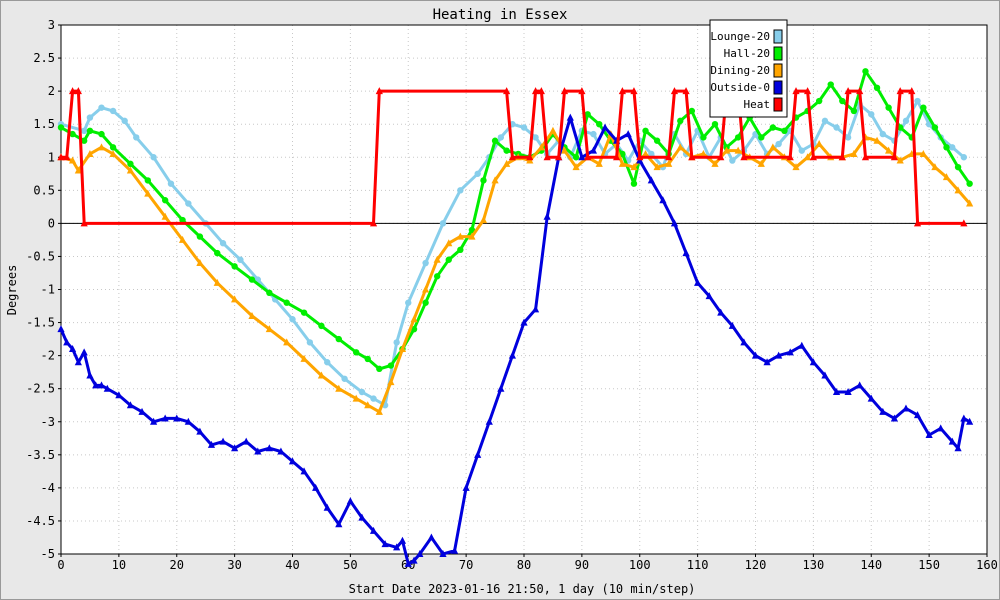 The width and height of the screenshot is (1000, 600). What do you see at coordinates (500, 15) in the screenshot?
I see `chart-title: Heating in Essex` at bounding box center [500, 15].